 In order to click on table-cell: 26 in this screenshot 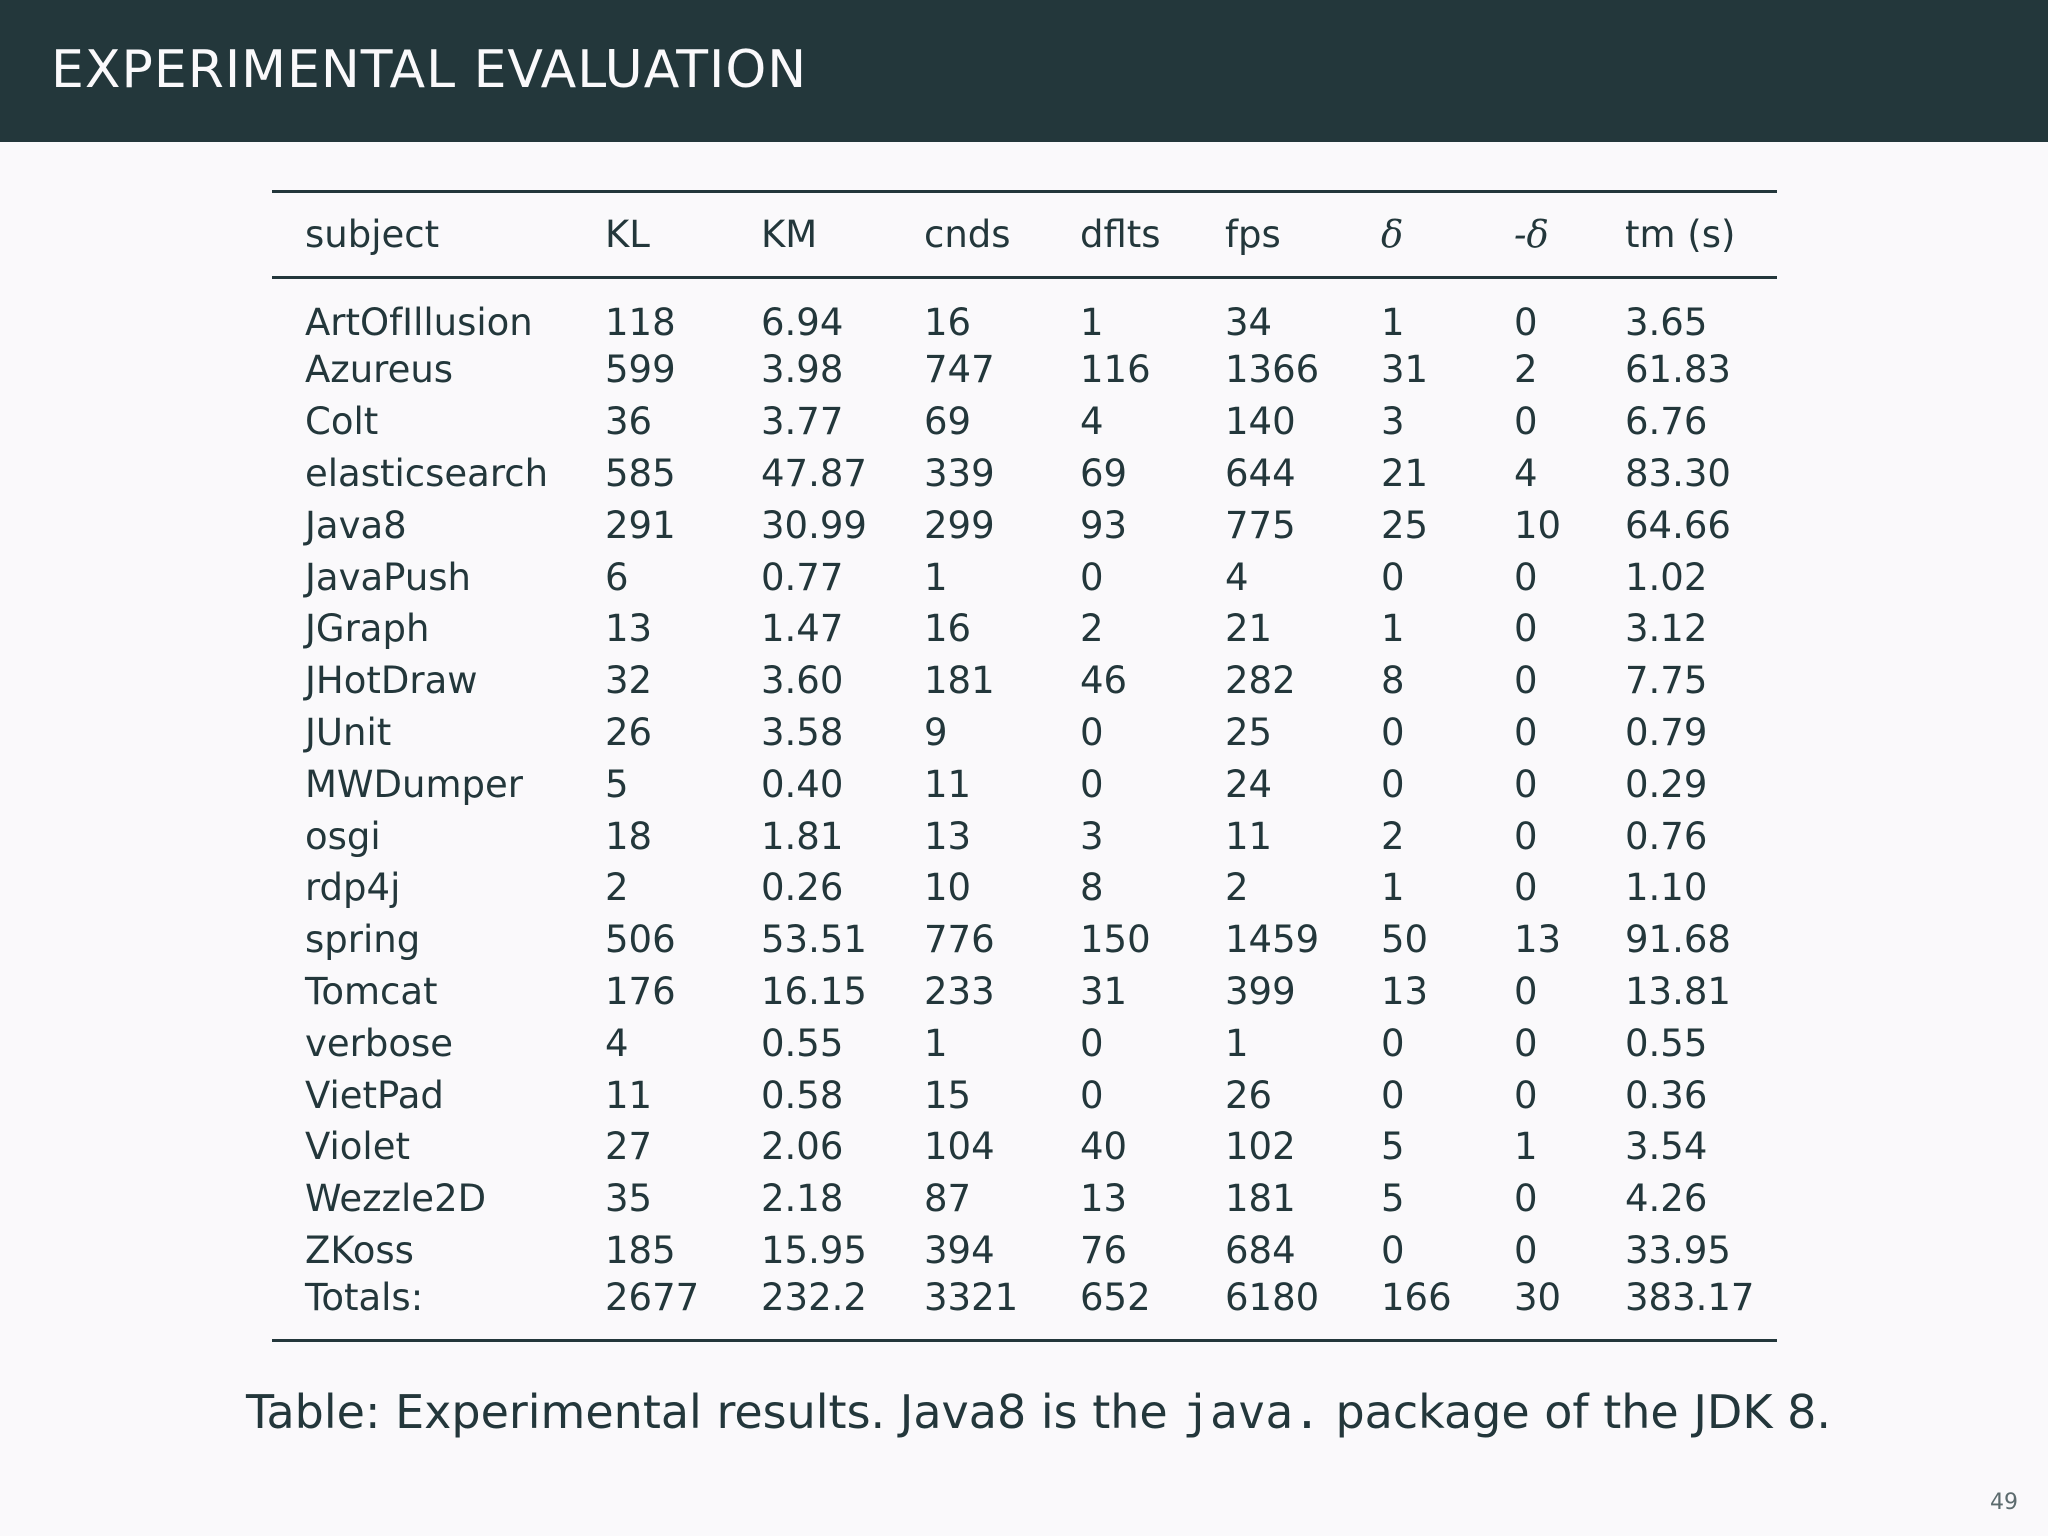, I will do `click(629, 732)`.